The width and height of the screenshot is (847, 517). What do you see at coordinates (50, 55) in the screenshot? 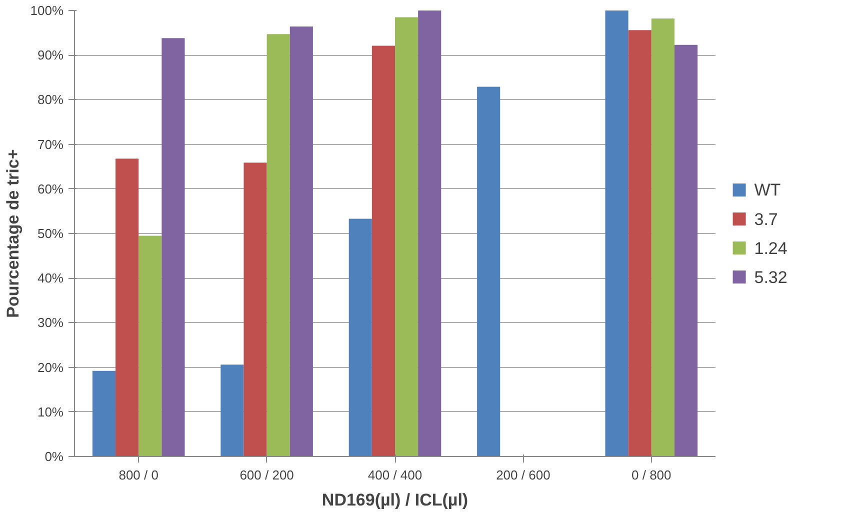
I see `y-tick-label: 90%` at bounding box center [50, 55].